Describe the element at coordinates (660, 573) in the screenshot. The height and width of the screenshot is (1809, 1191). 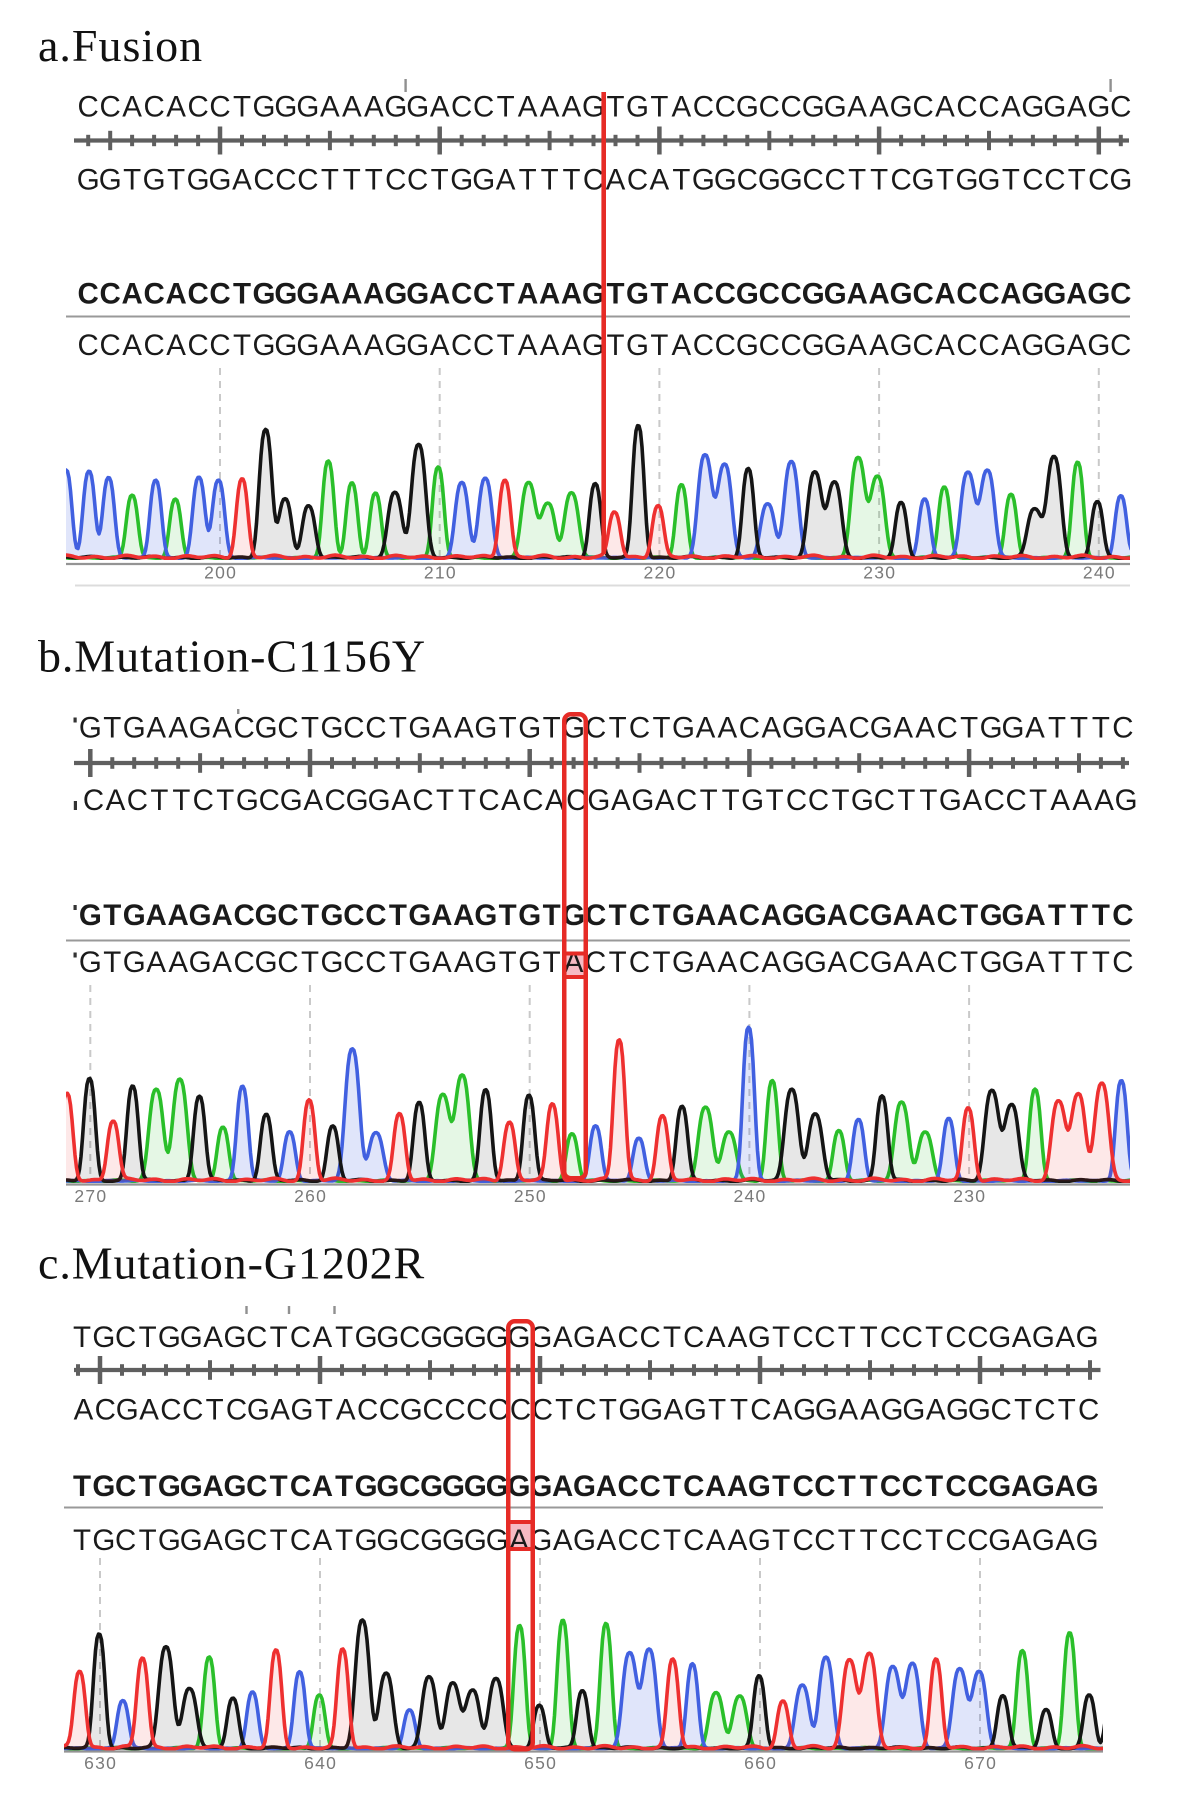
I see `svg-text: 220` at that location.